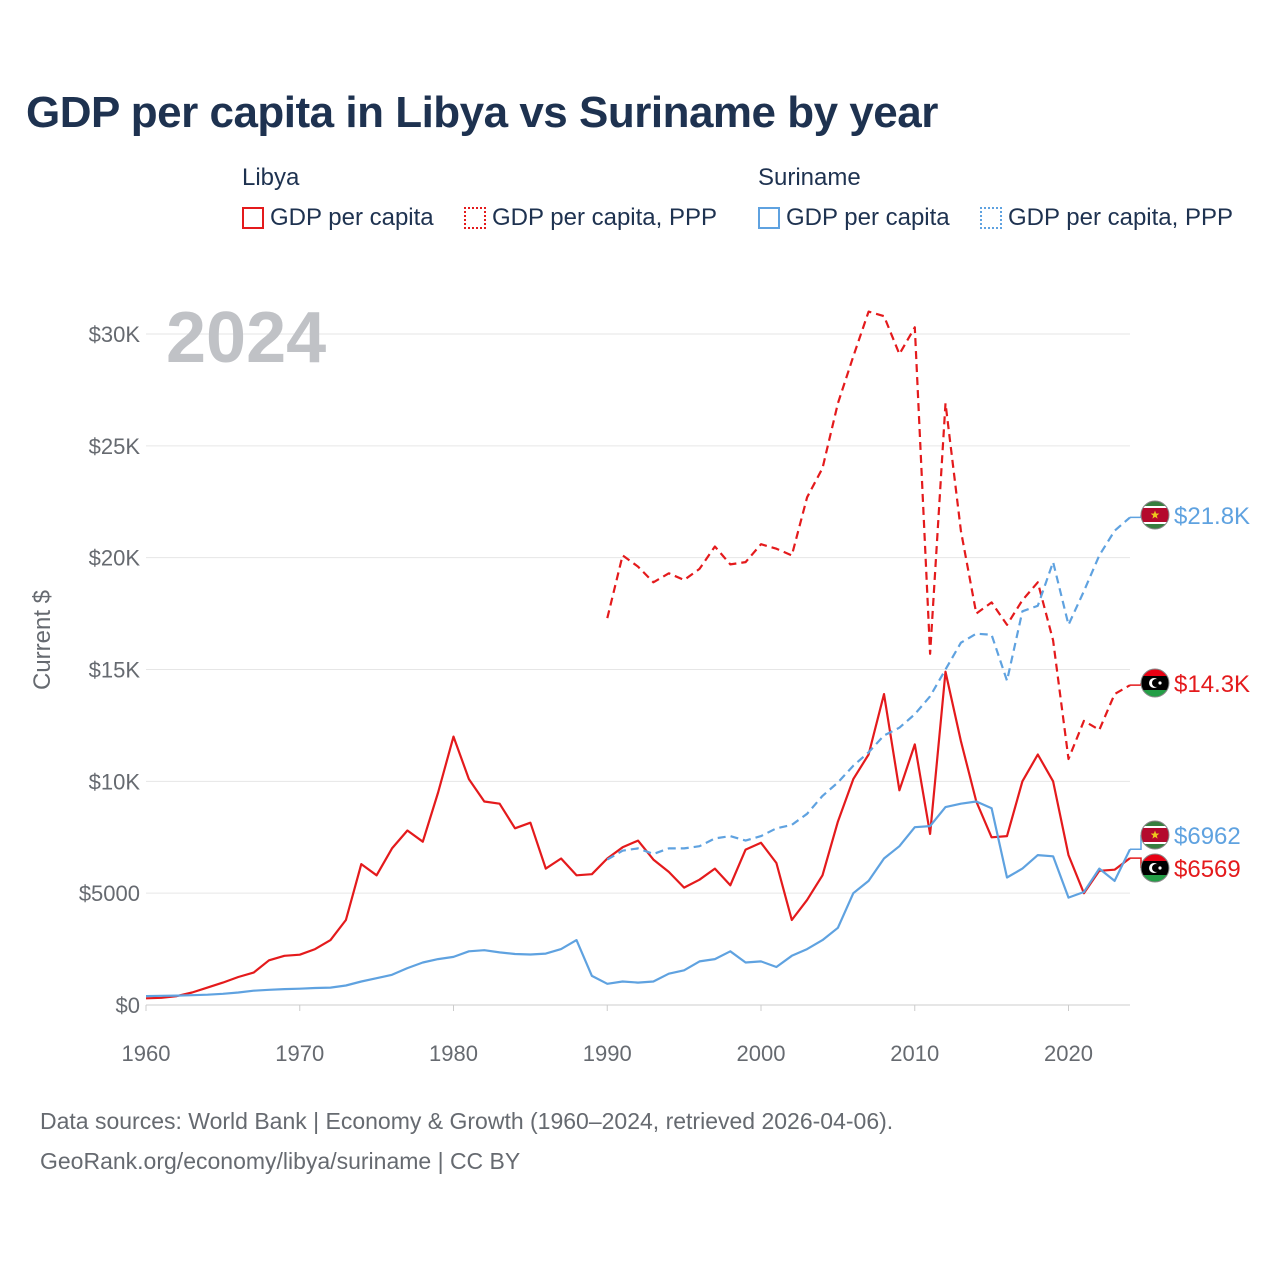  Describe the element at coordinates (607, 1053) in the screenshot. I see `x-tick-label: 1990` at that location.